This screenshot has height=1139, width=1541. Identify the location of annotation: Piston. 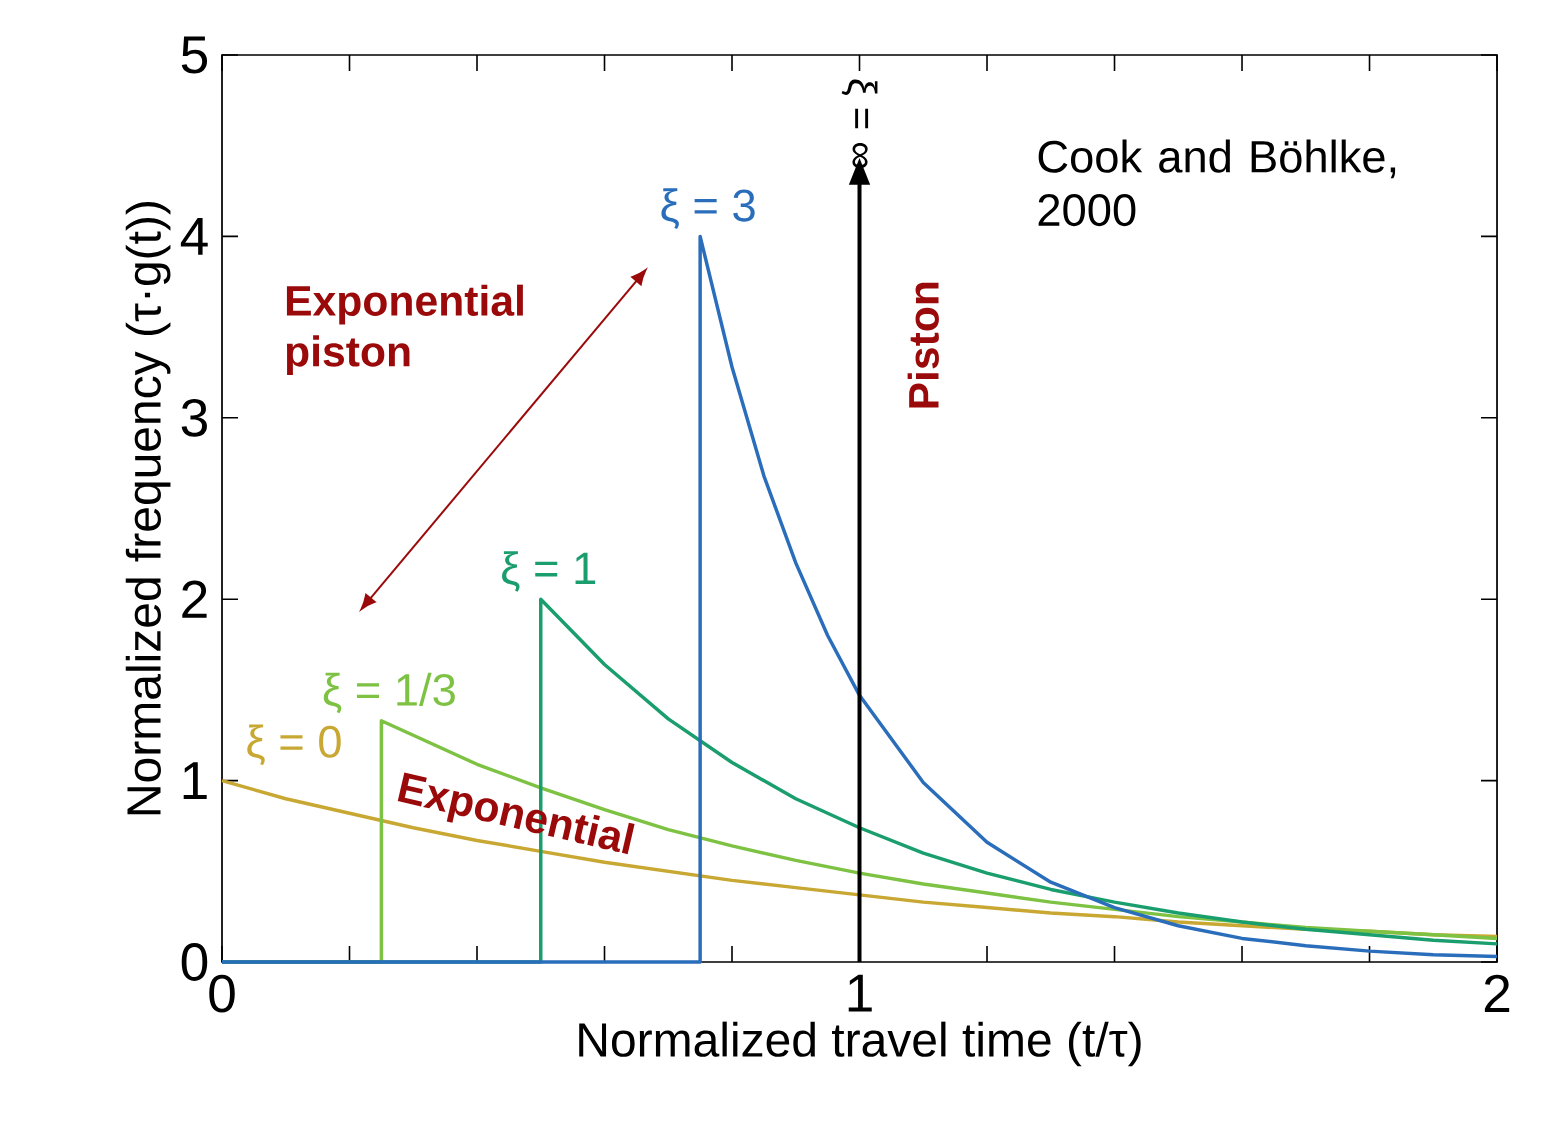
(923, 345).